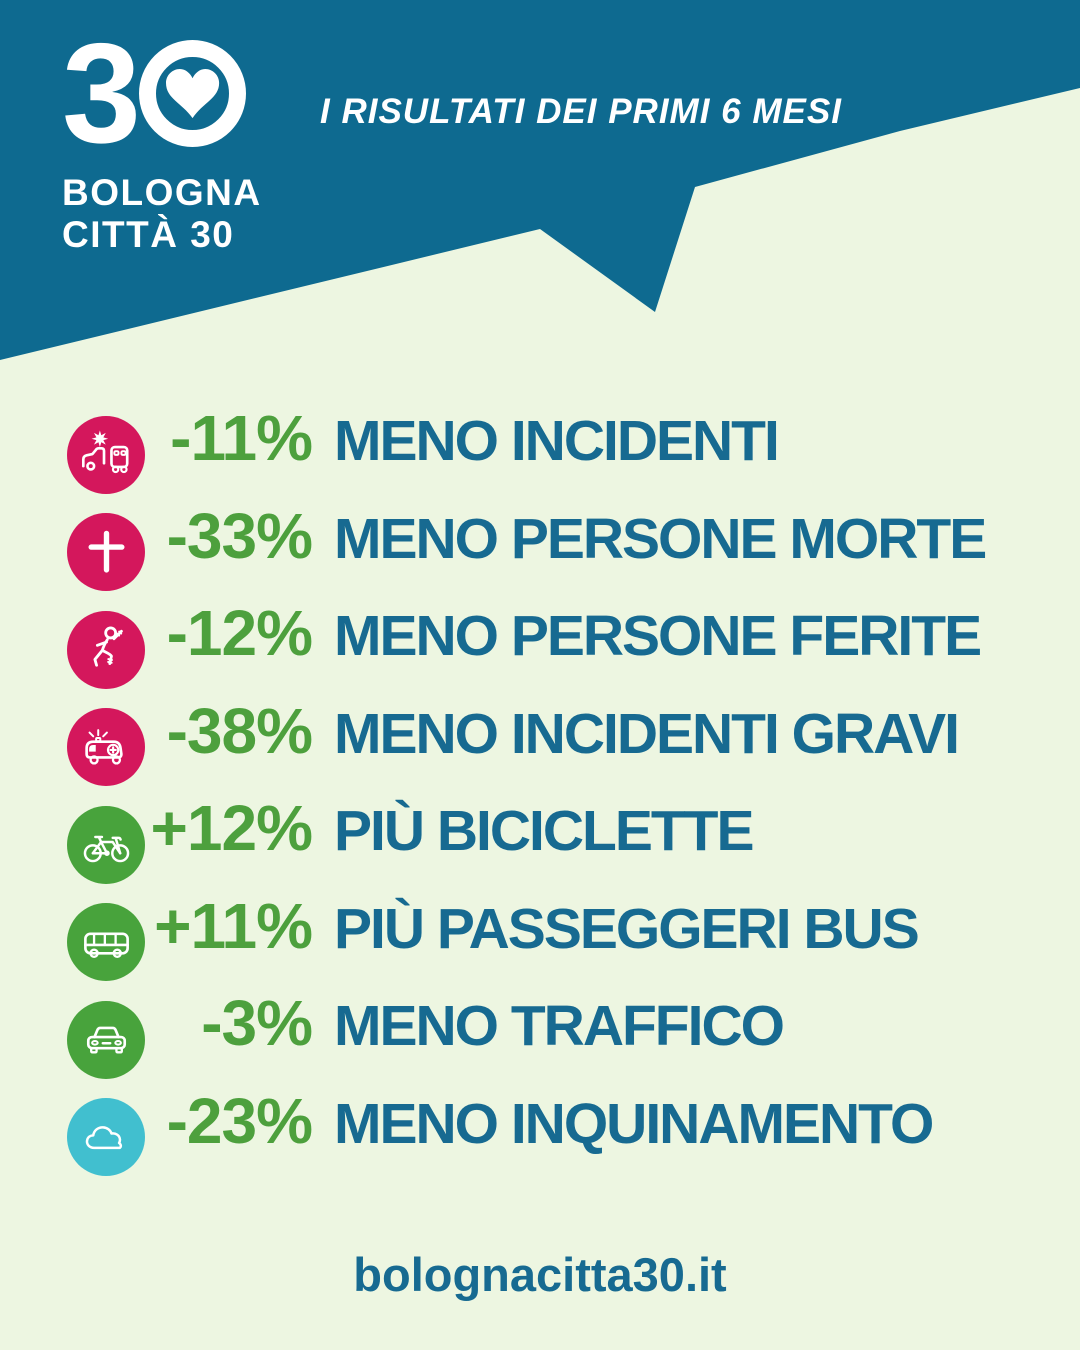 The image size is (1080, 1350). What do you see at coordinates (239, 535) in the screenshot?
I see `stat-value: -33%` at bounding box center [239, 535].